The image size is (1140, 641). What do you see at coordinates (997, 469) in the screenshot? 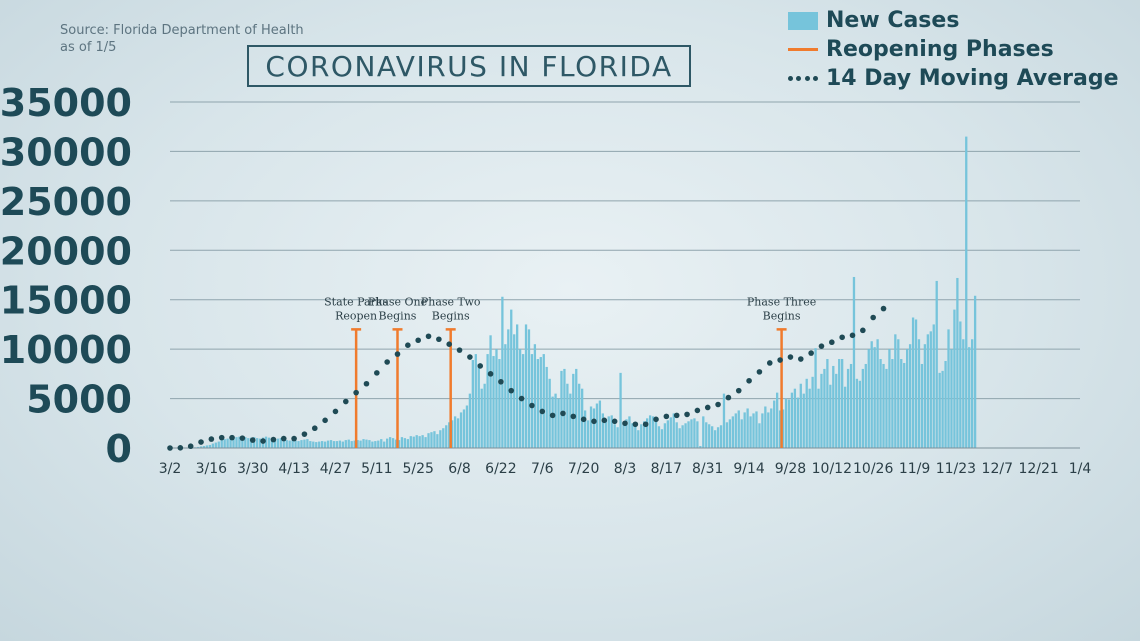
I see `x-tick-label: 12/7` at bounding box center [997, 469].